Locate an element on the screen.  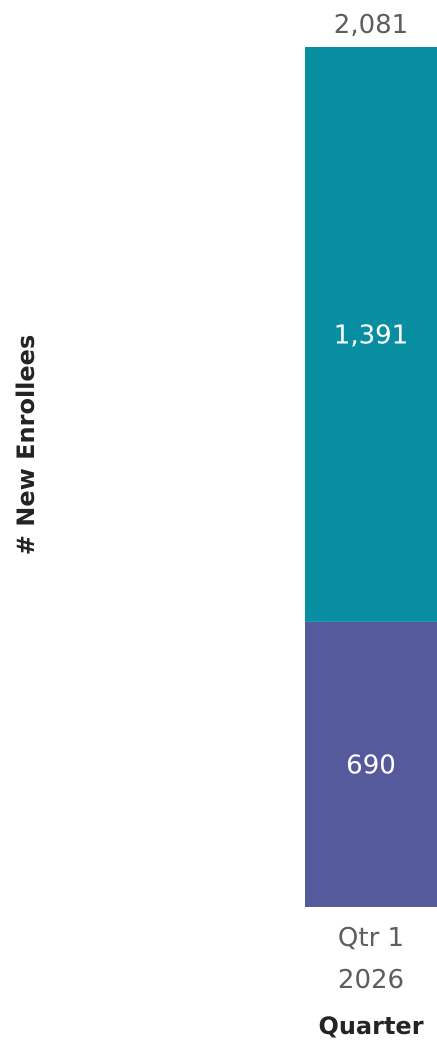
total-label: 2,081 is located at coordinates (371, 25).